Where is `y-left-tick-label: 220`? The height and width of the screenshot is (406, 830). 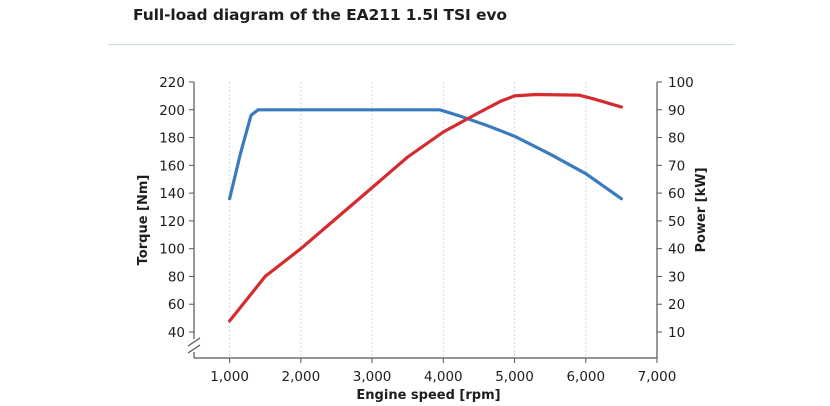 y-left-tick-label: 220 is located at coordinates (172, 83).